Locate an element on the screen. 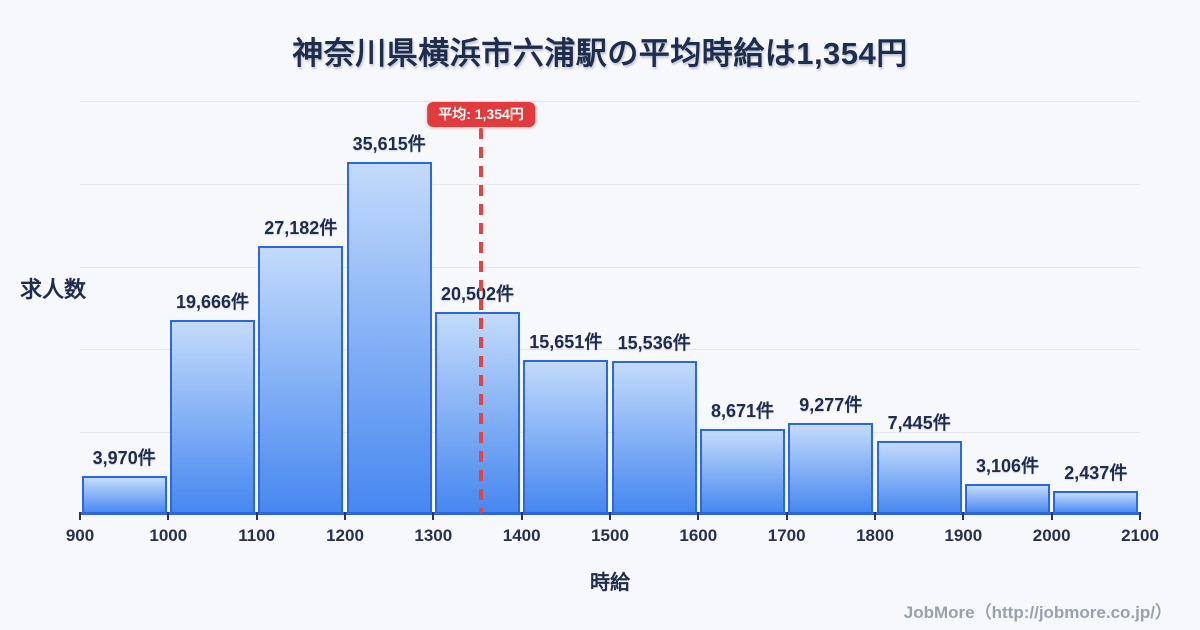 The image size is (1200, 630). x-tick-label: 1100 is located at coordinates (257, 535).